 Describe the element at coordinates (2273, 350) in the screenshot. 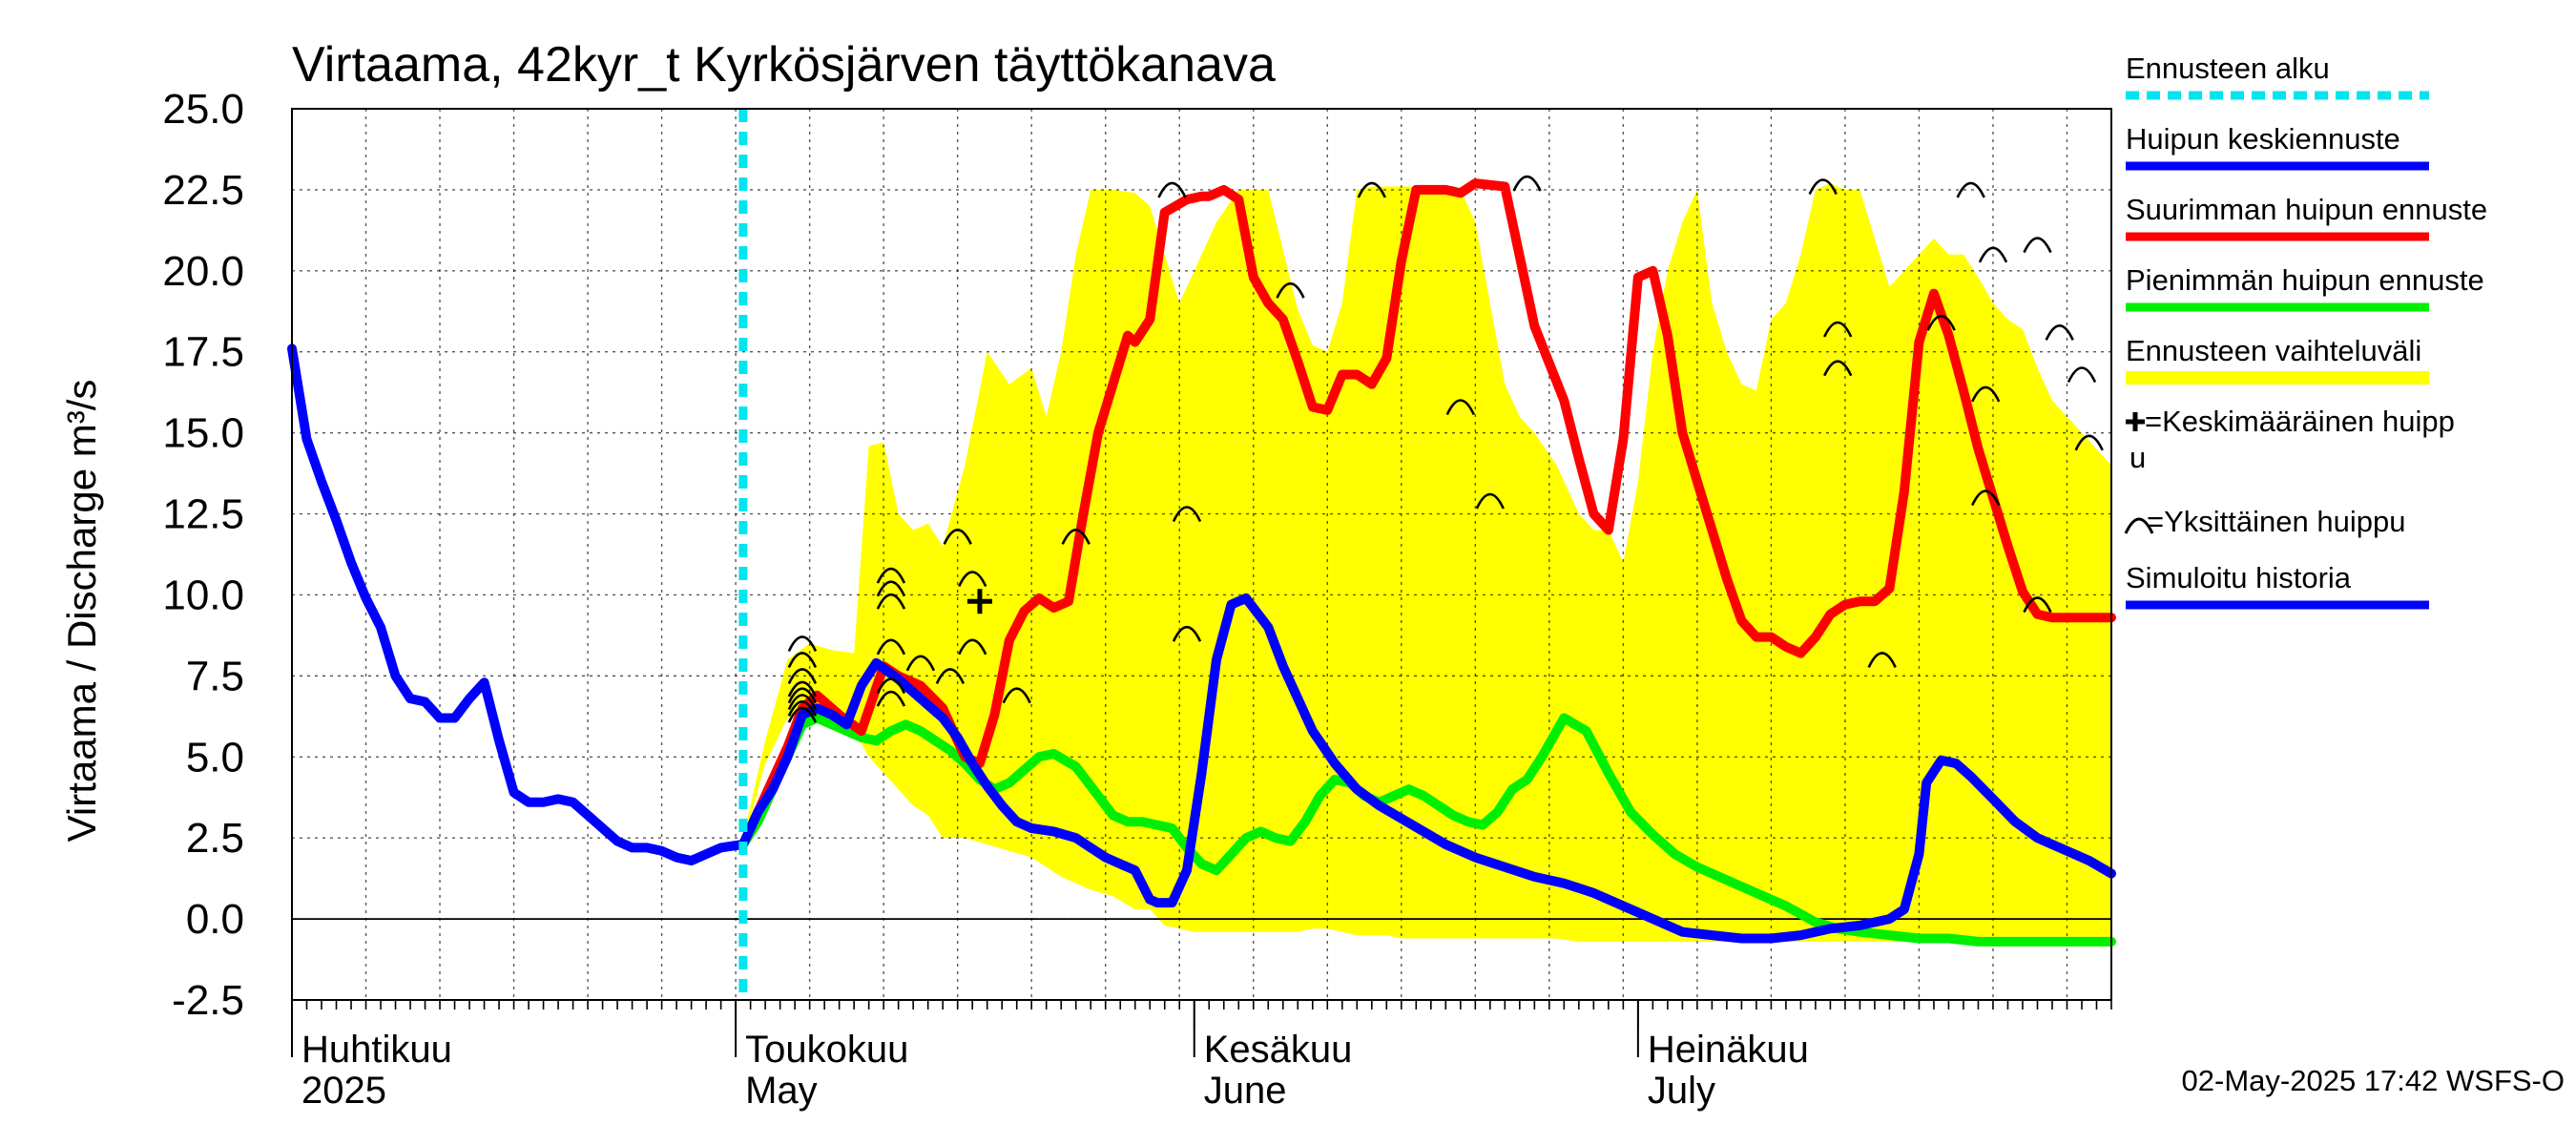

I see `legend-label: Ennusteen vaihteluväli` at that location.